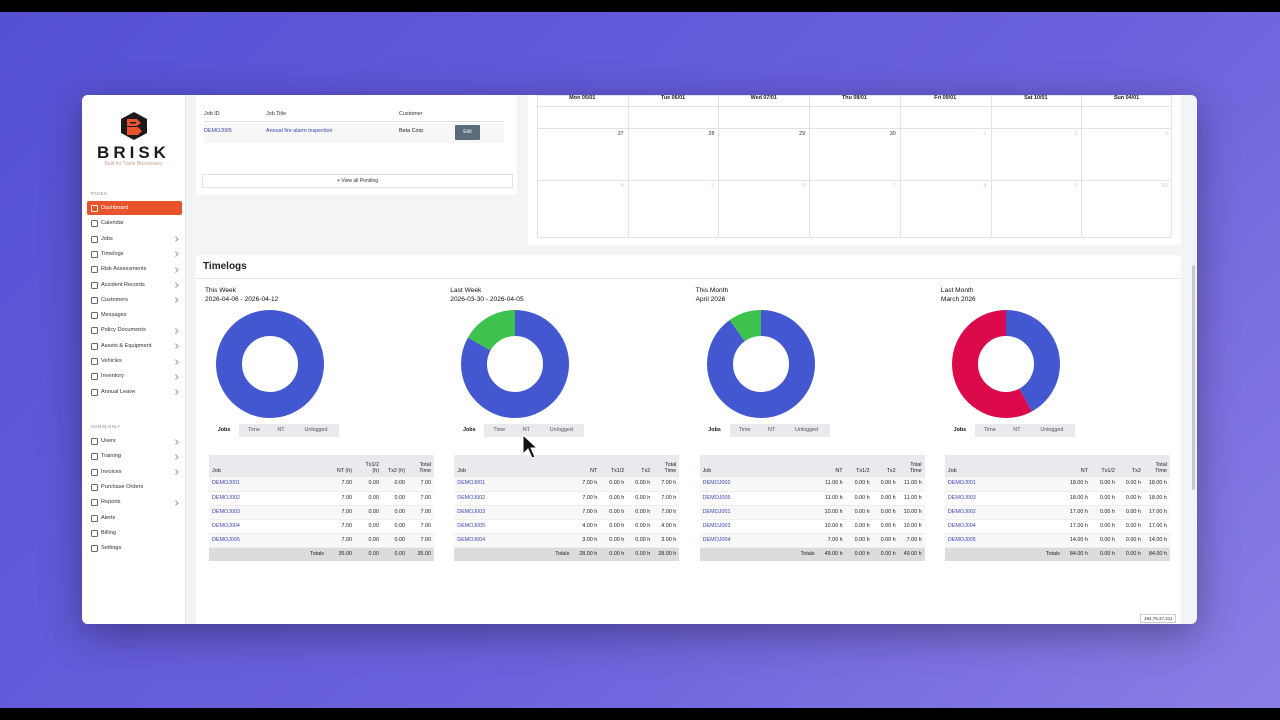 The height and width of the screenshot is (720, 1280). I want to click on nav-item: Customers, so click(134, 300).